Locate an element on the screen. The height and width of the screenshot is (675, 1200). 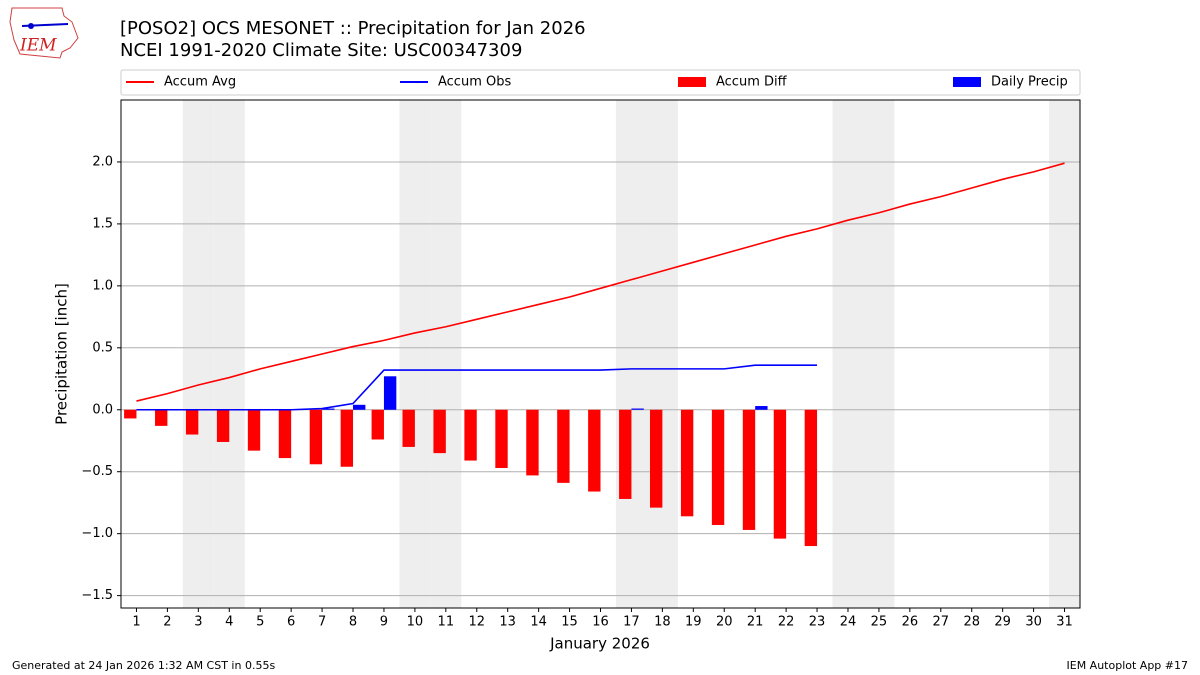
x-tick-label: 6 is located at coordinates (291, 622).